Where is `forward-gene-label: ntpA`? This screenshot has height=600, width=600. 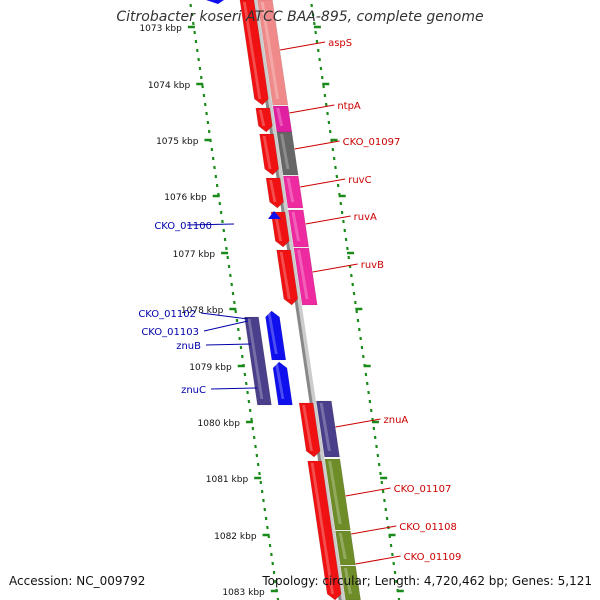 forward-gene-label: ntpA is located at coordinates (349, 106).